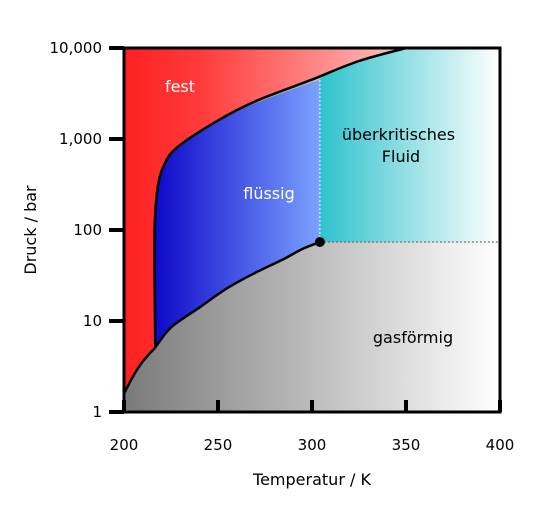  Describe the element at coordinates (92, 321) in the screenshot. I see `y-tick-label: 10` at that location.